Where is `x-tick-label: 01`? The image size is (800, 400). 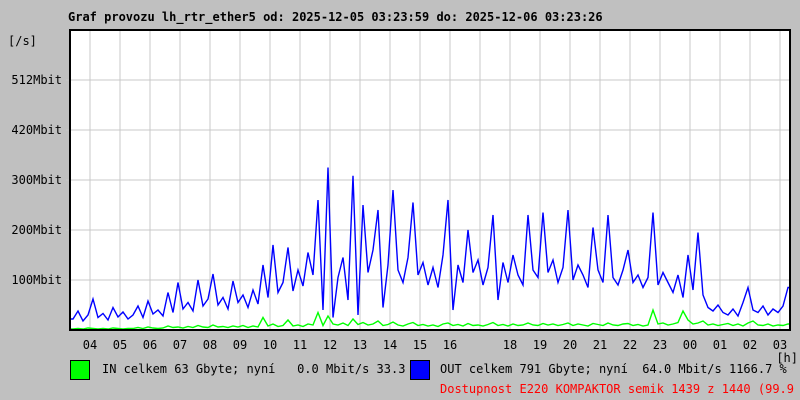 x-tick-label: 01 is located at coordinates (720, 345).